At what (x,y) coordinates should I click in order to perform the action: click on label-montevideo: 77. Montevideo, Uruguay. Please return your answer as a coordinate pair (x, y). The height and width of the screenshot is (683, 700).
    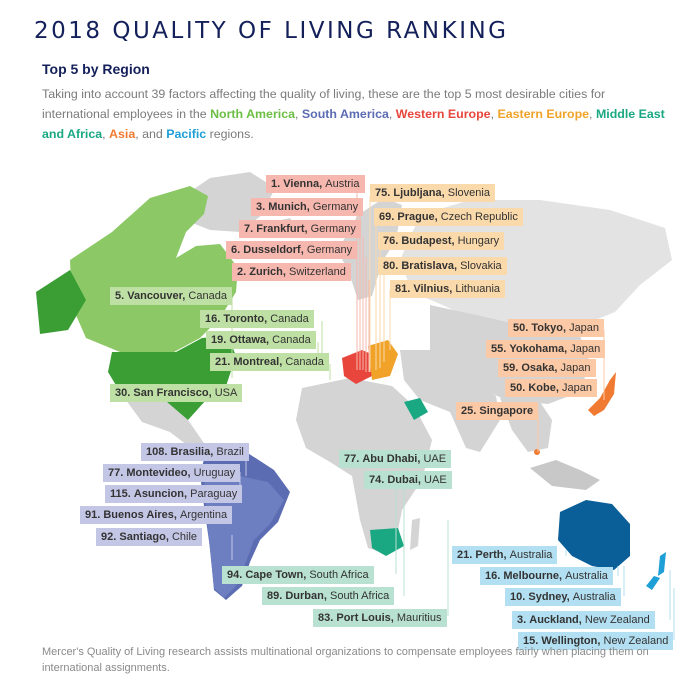
    Looking at the image, I should click on (172, 473).